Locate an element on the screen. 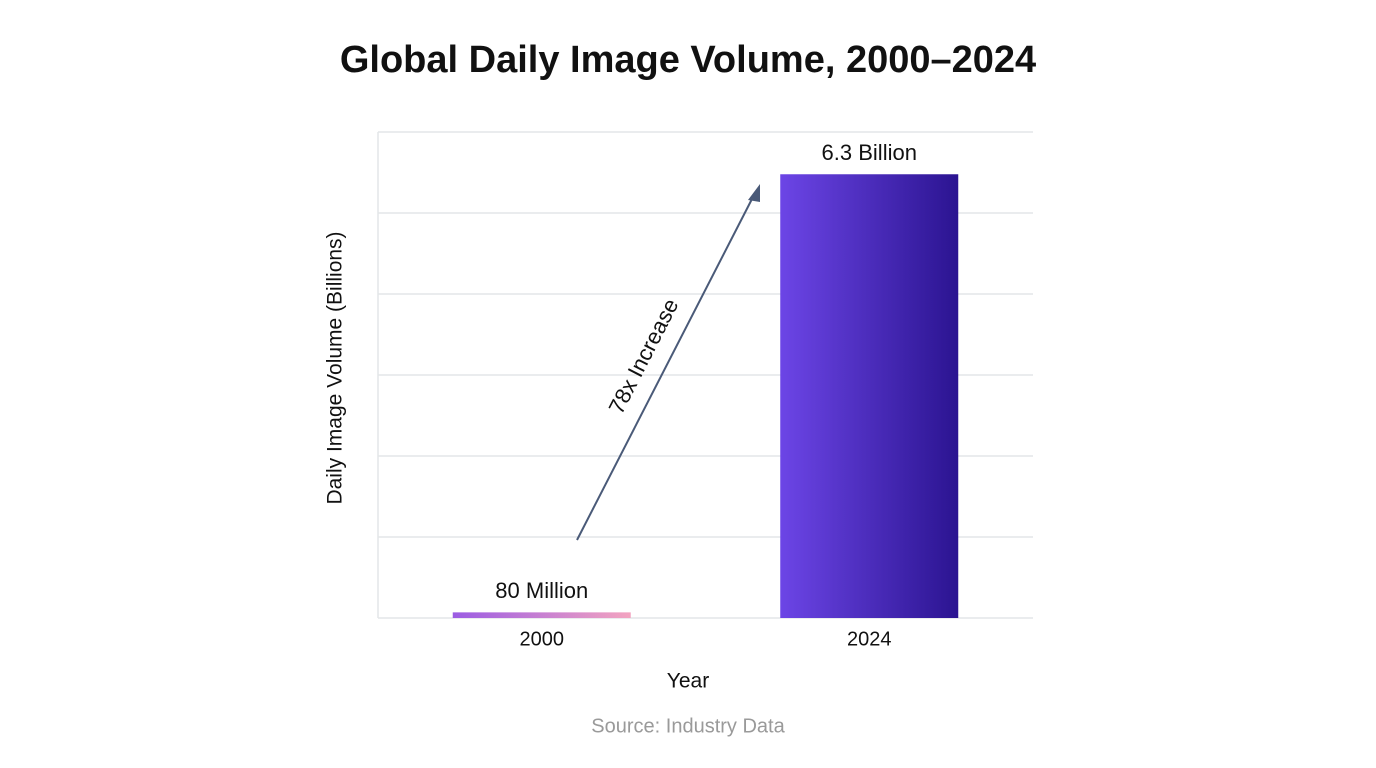  value-label: 6.3 Billion is located at coordinates (869, 152).